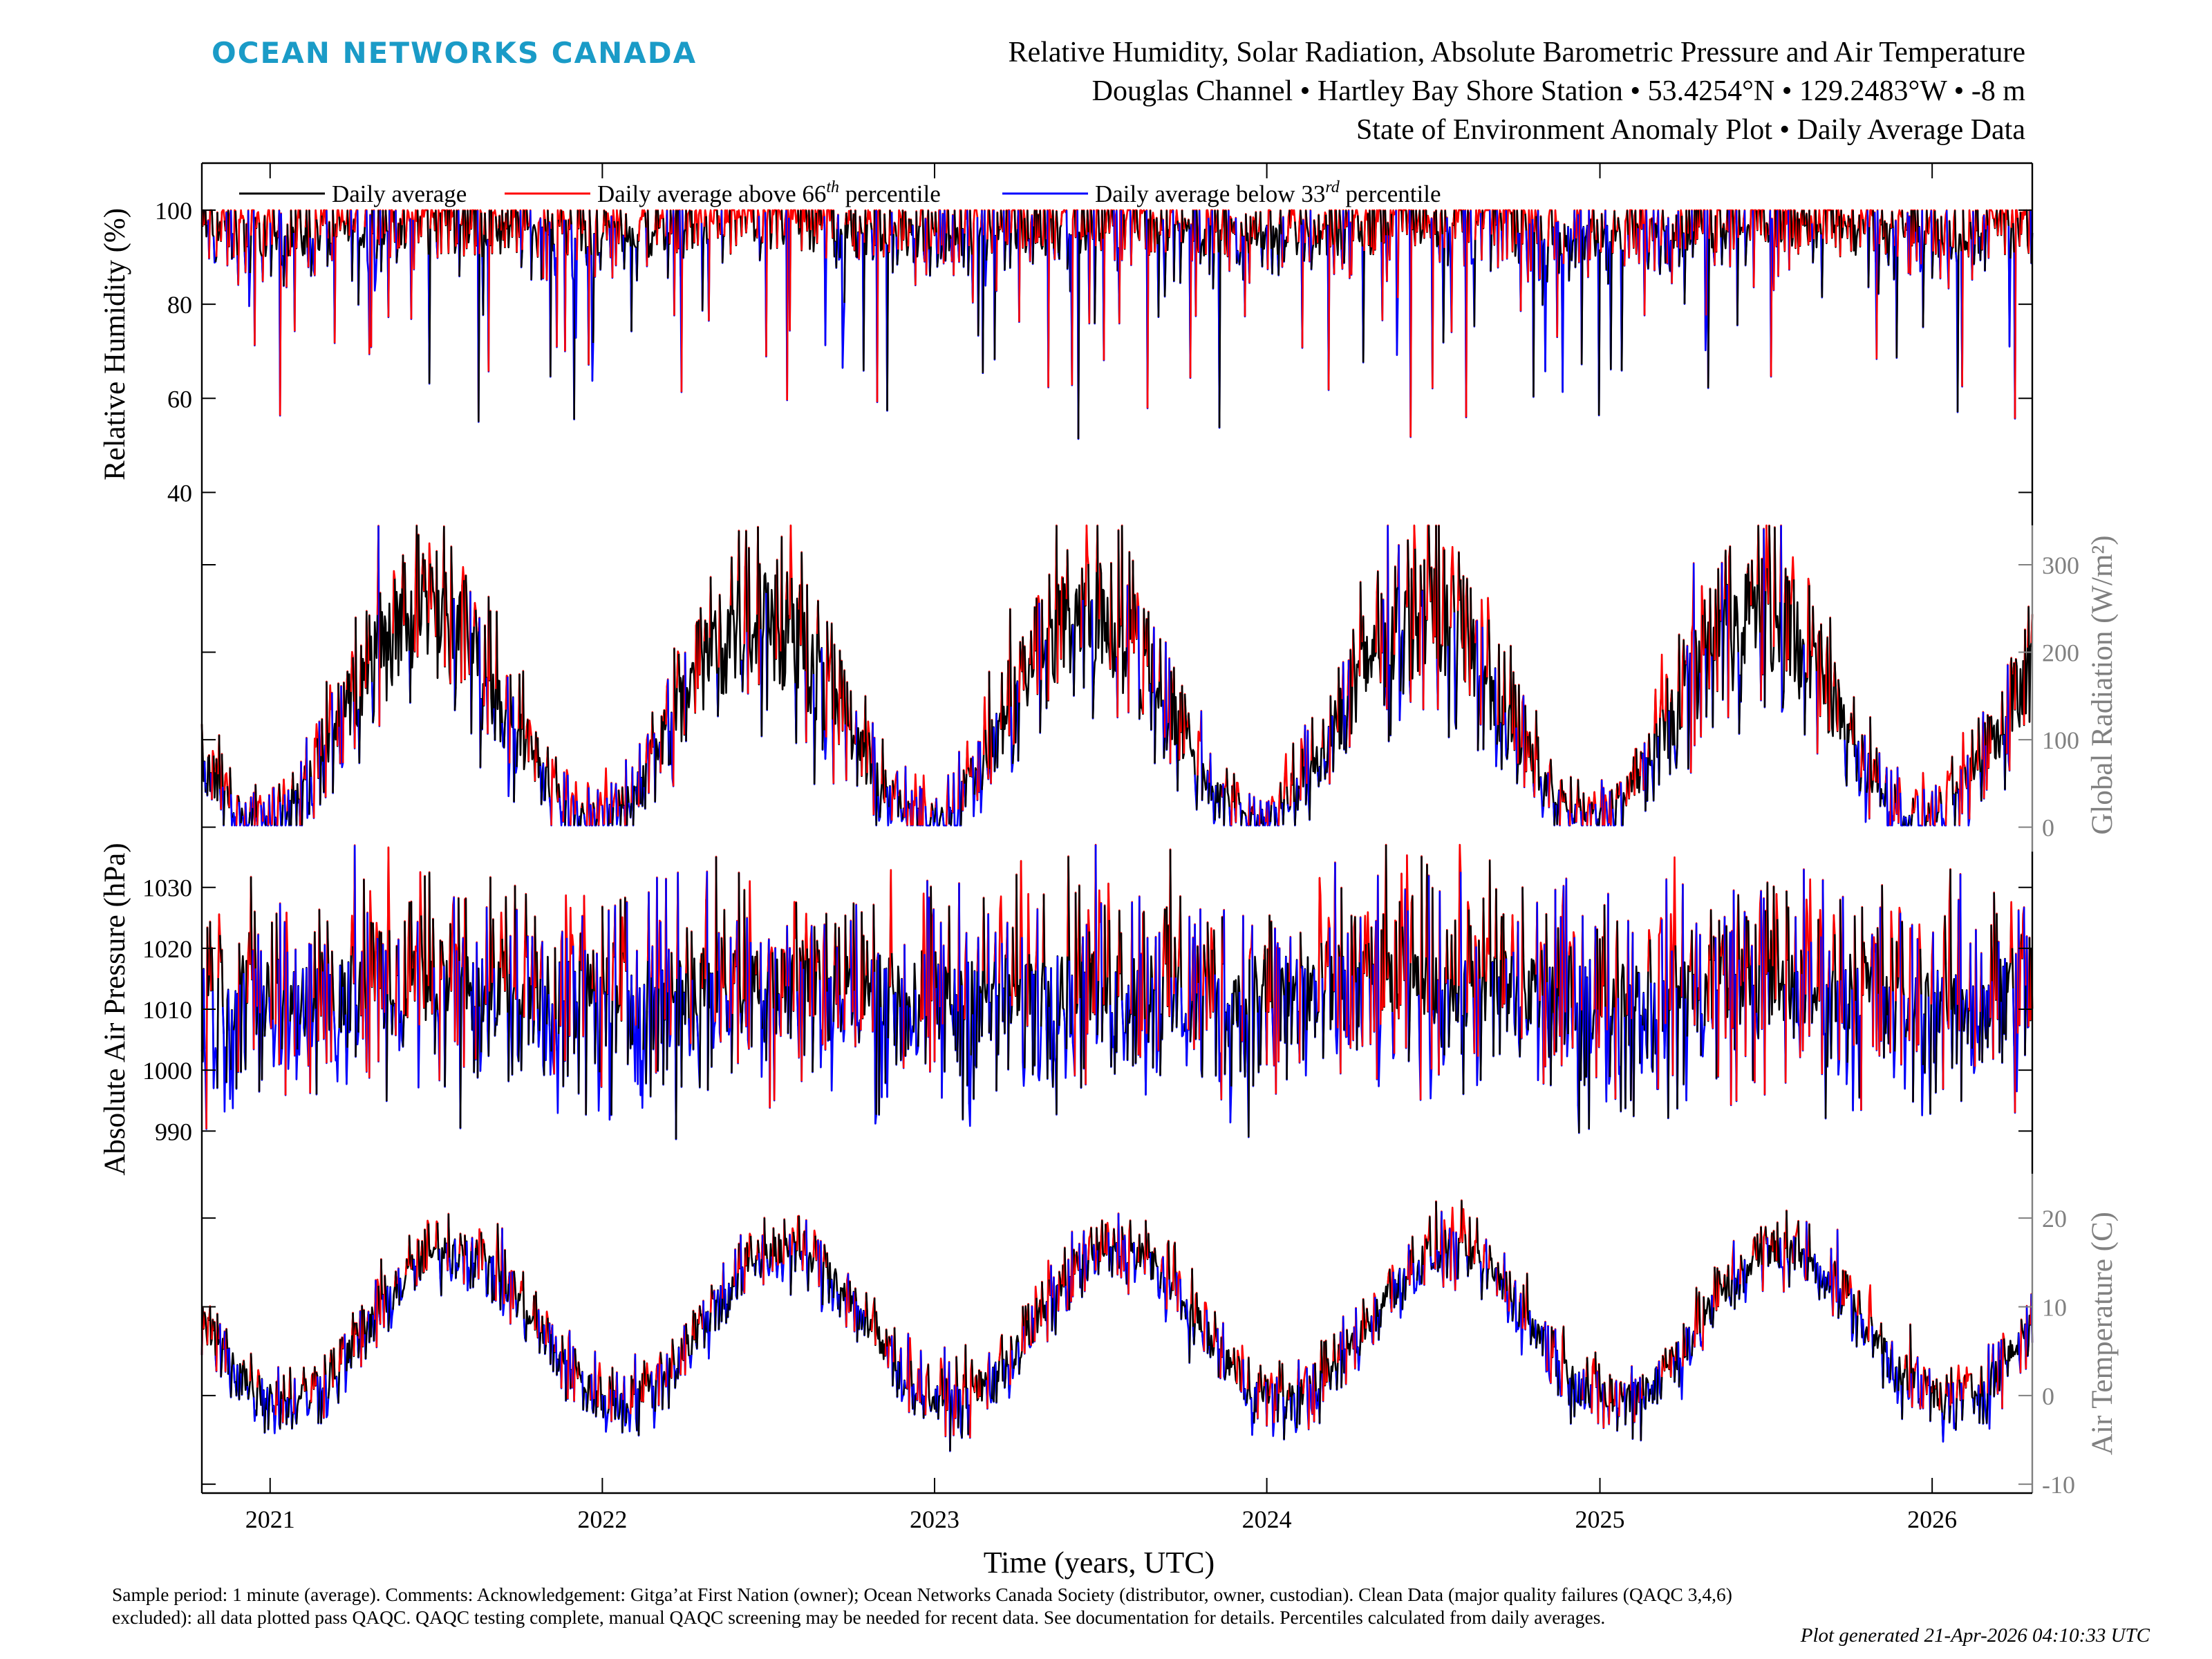 This screenshot has height=1659, width=2212. What do you see at coordinates (115, 1009) in the screenshot?
I see `y-axis-label-pressure: Absolute Air Pressure (hPa)` at bounding box center [115, 1009].